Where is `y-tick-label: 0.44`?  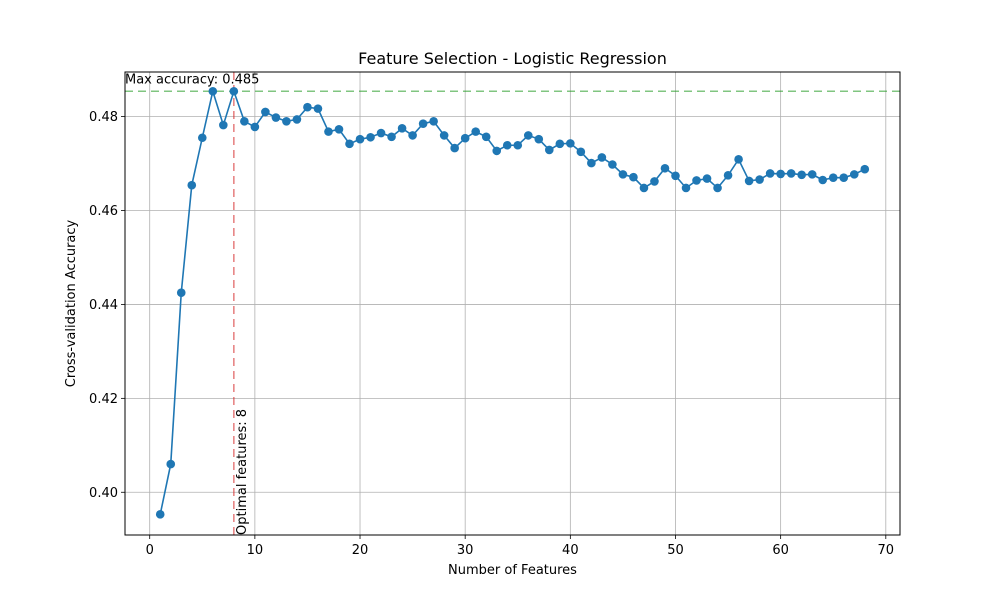
y-tick-label: 0.44 is located at coordinates (103, 305).